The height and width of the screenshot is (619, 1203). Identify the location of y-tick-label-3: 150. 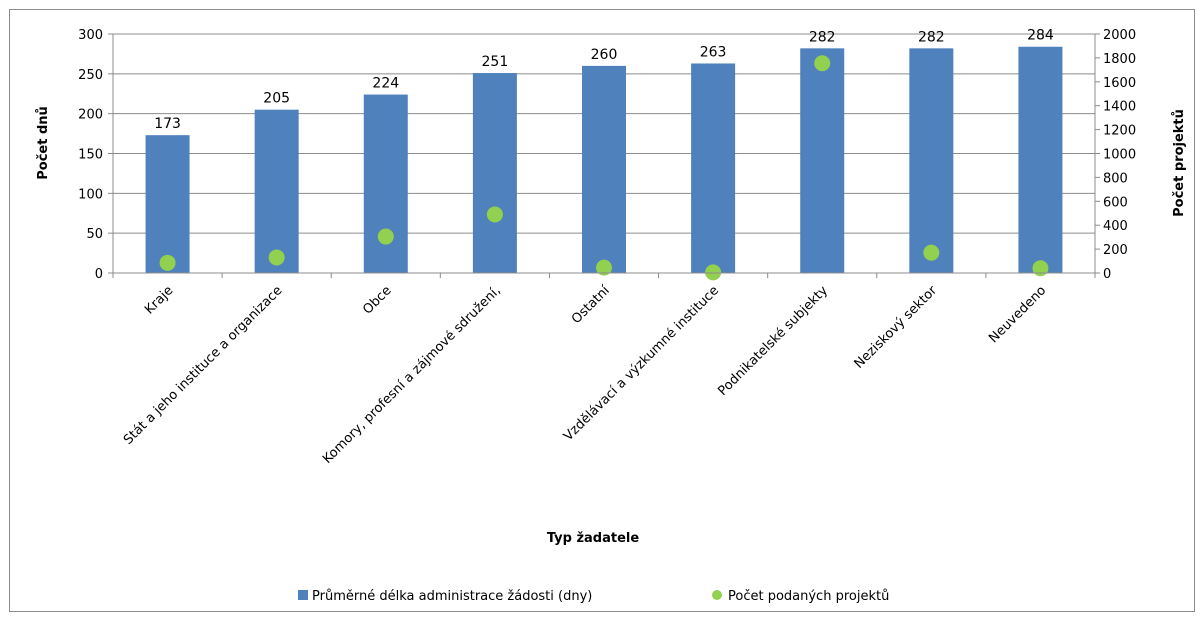
(90, 155).